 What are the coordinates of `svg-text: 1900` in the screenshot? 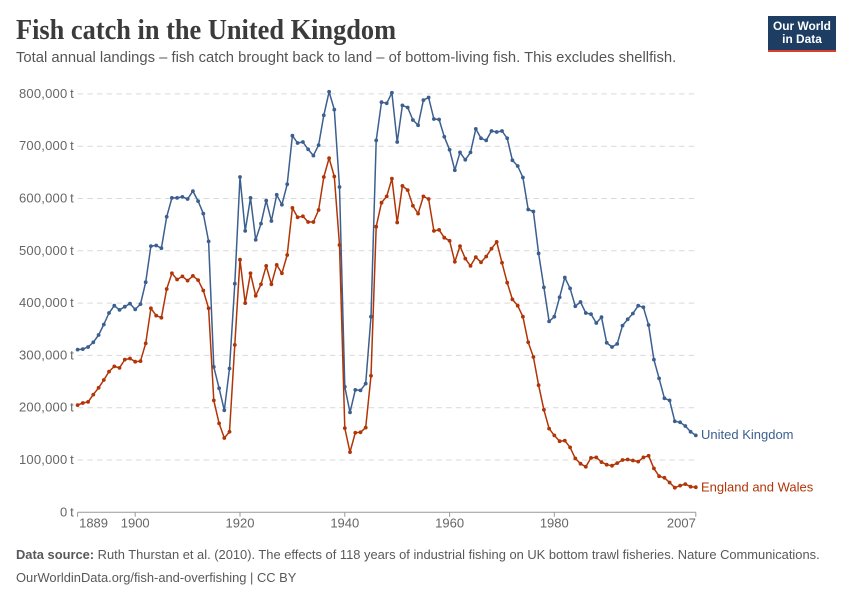 It's located at (135, 523).